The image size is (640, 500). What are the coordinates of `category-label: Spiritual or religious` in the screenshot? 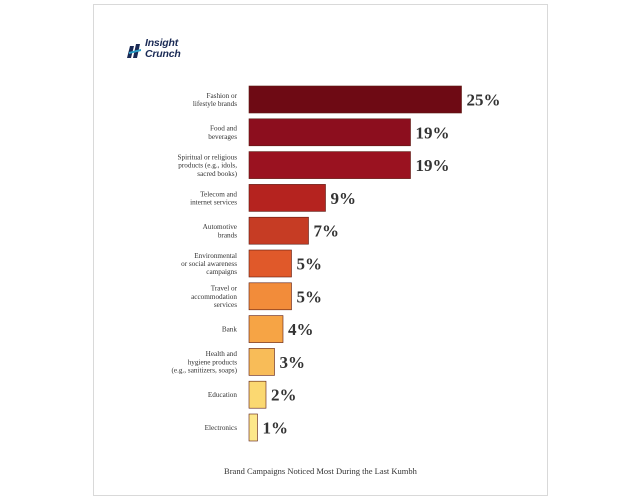 It's located at (208, 157).